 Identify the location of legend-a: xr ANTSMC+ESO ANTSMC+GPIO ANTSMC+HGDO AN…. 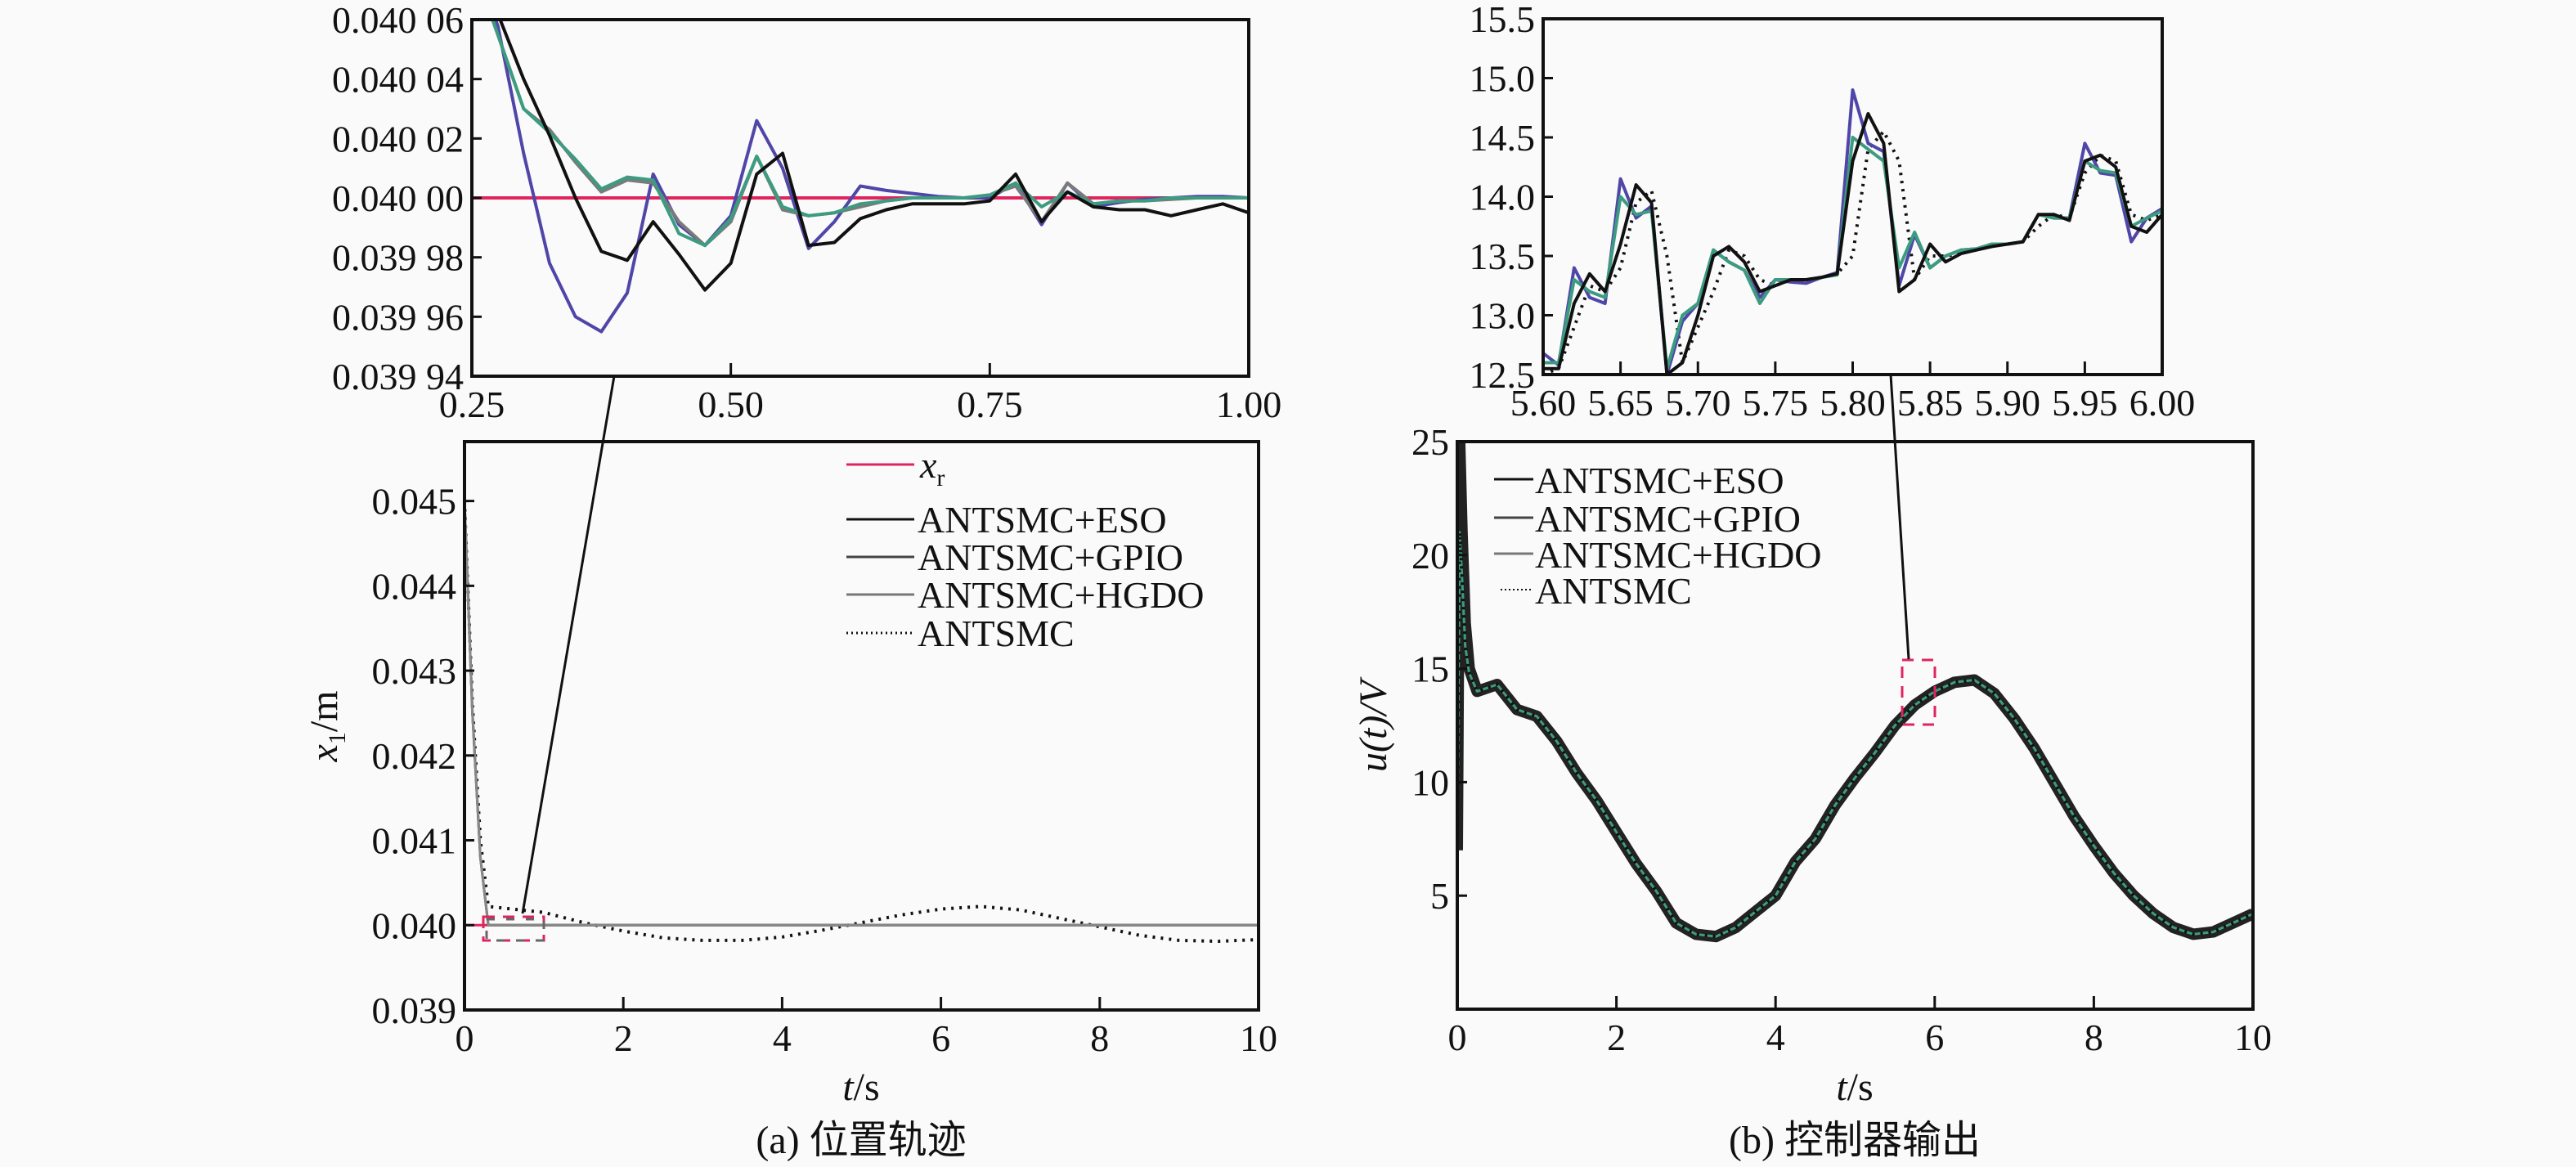
(1025, 549).